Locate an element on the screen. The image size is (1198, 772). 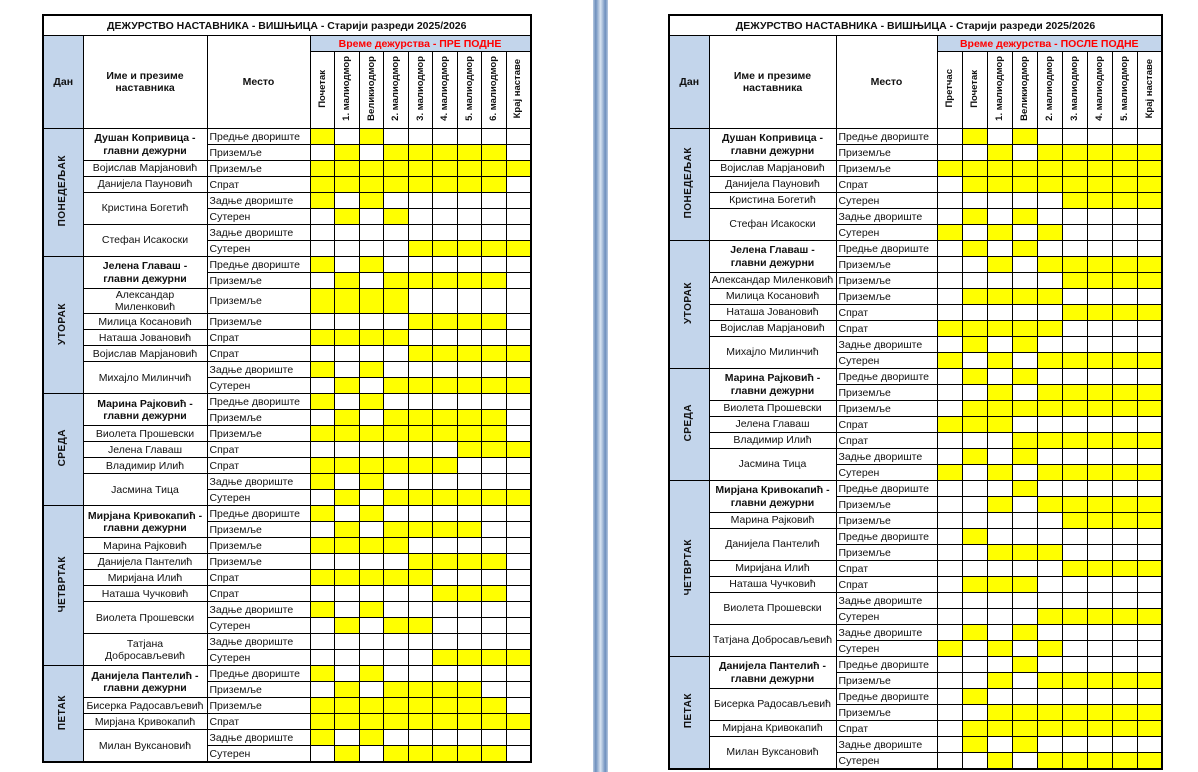
teacher-name: Марина Рајковић - главни дежурни is located at coordinates (772, 384).